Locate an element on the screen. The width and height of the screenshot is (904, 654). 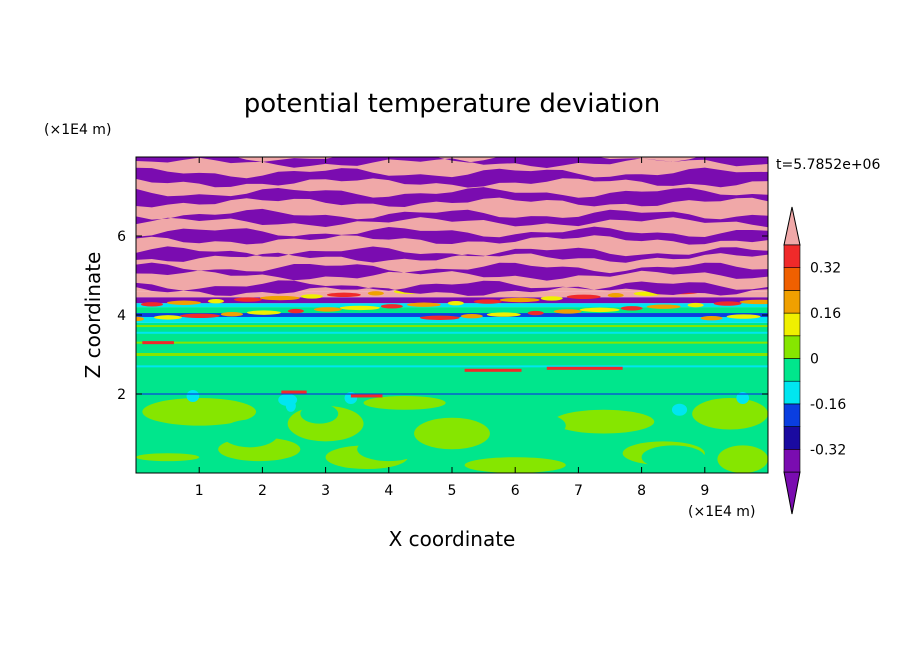
y-units-label: (×1E4 m) is located at coordinates (77, 130).